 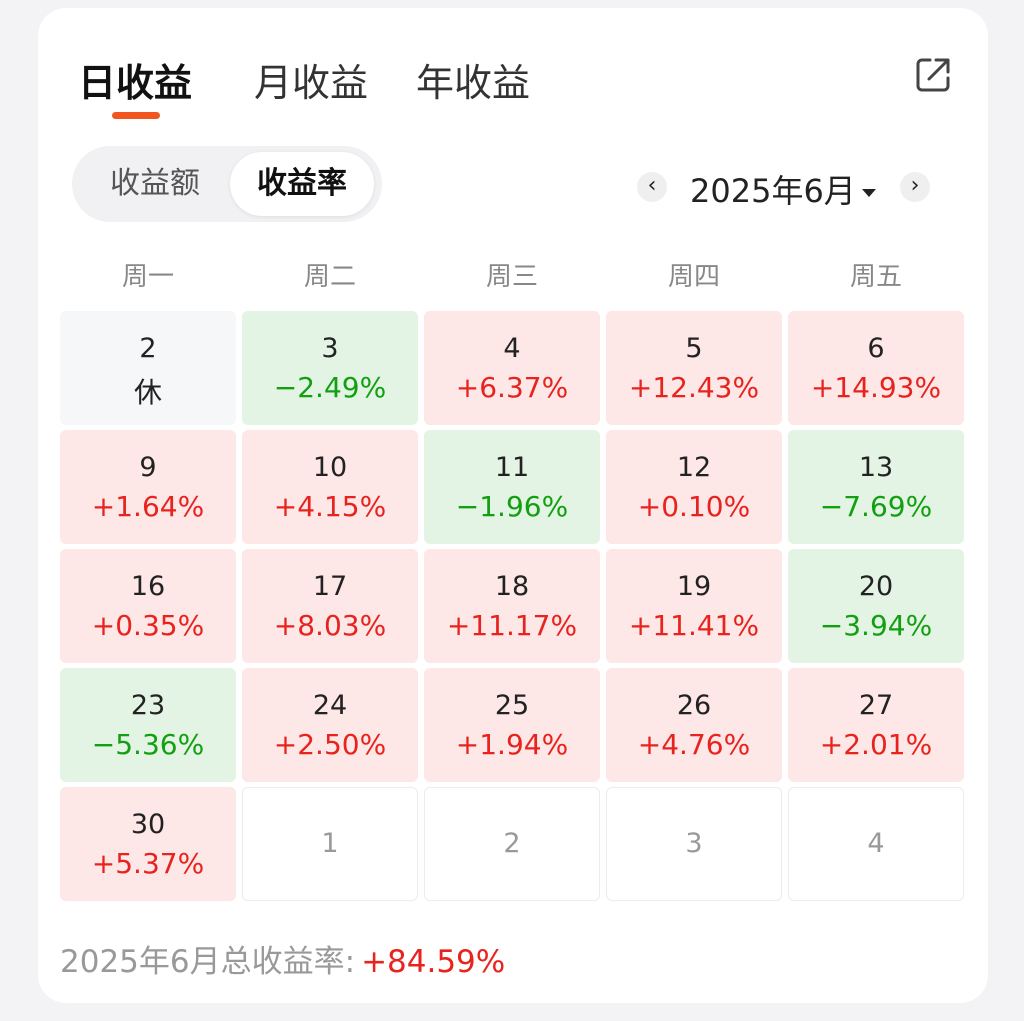 I want to click on tab-monthly: 月收益, so click(x=311, y=83).